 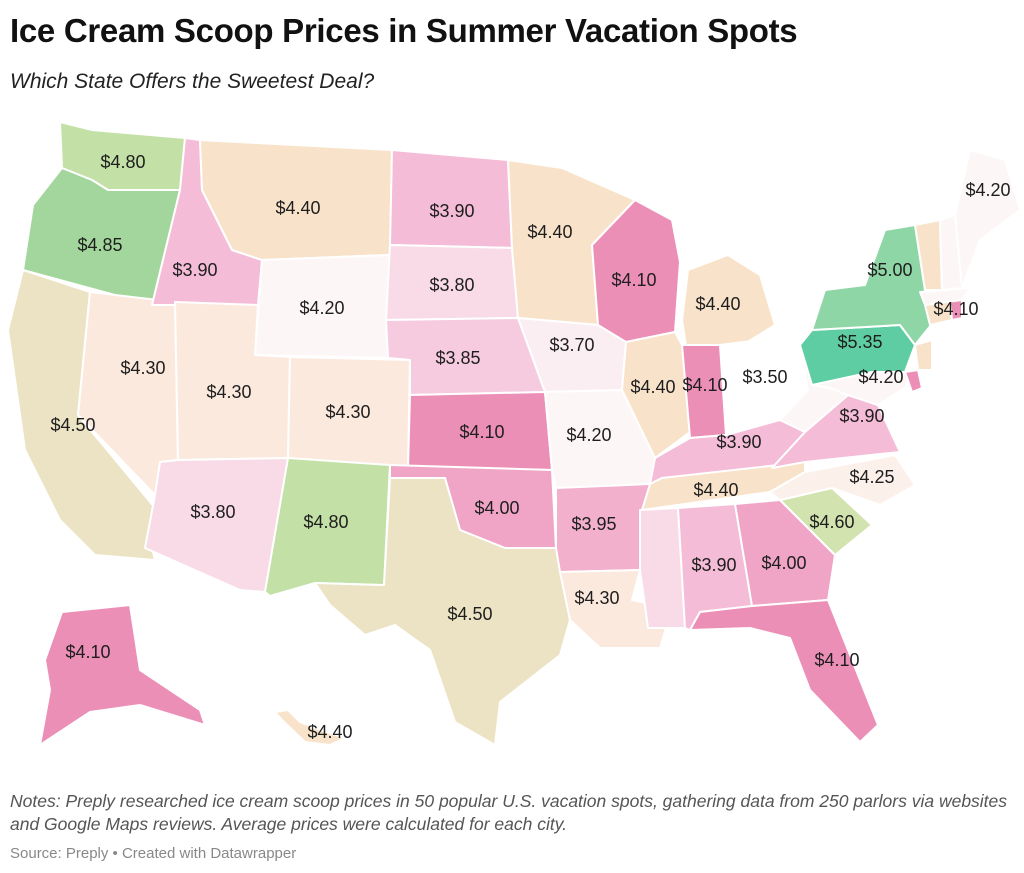 What do you see at coordinates (481, 432) in the screenshot?
I see `price-label-ks: $4.10` at bounding box center [481, 432].